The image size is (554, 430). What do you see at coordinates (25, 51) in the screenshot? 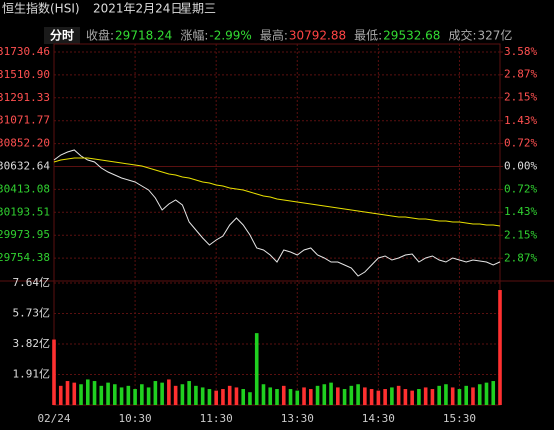
I see `y-tick-label: 31730.46` at bounding box center [25, 51].